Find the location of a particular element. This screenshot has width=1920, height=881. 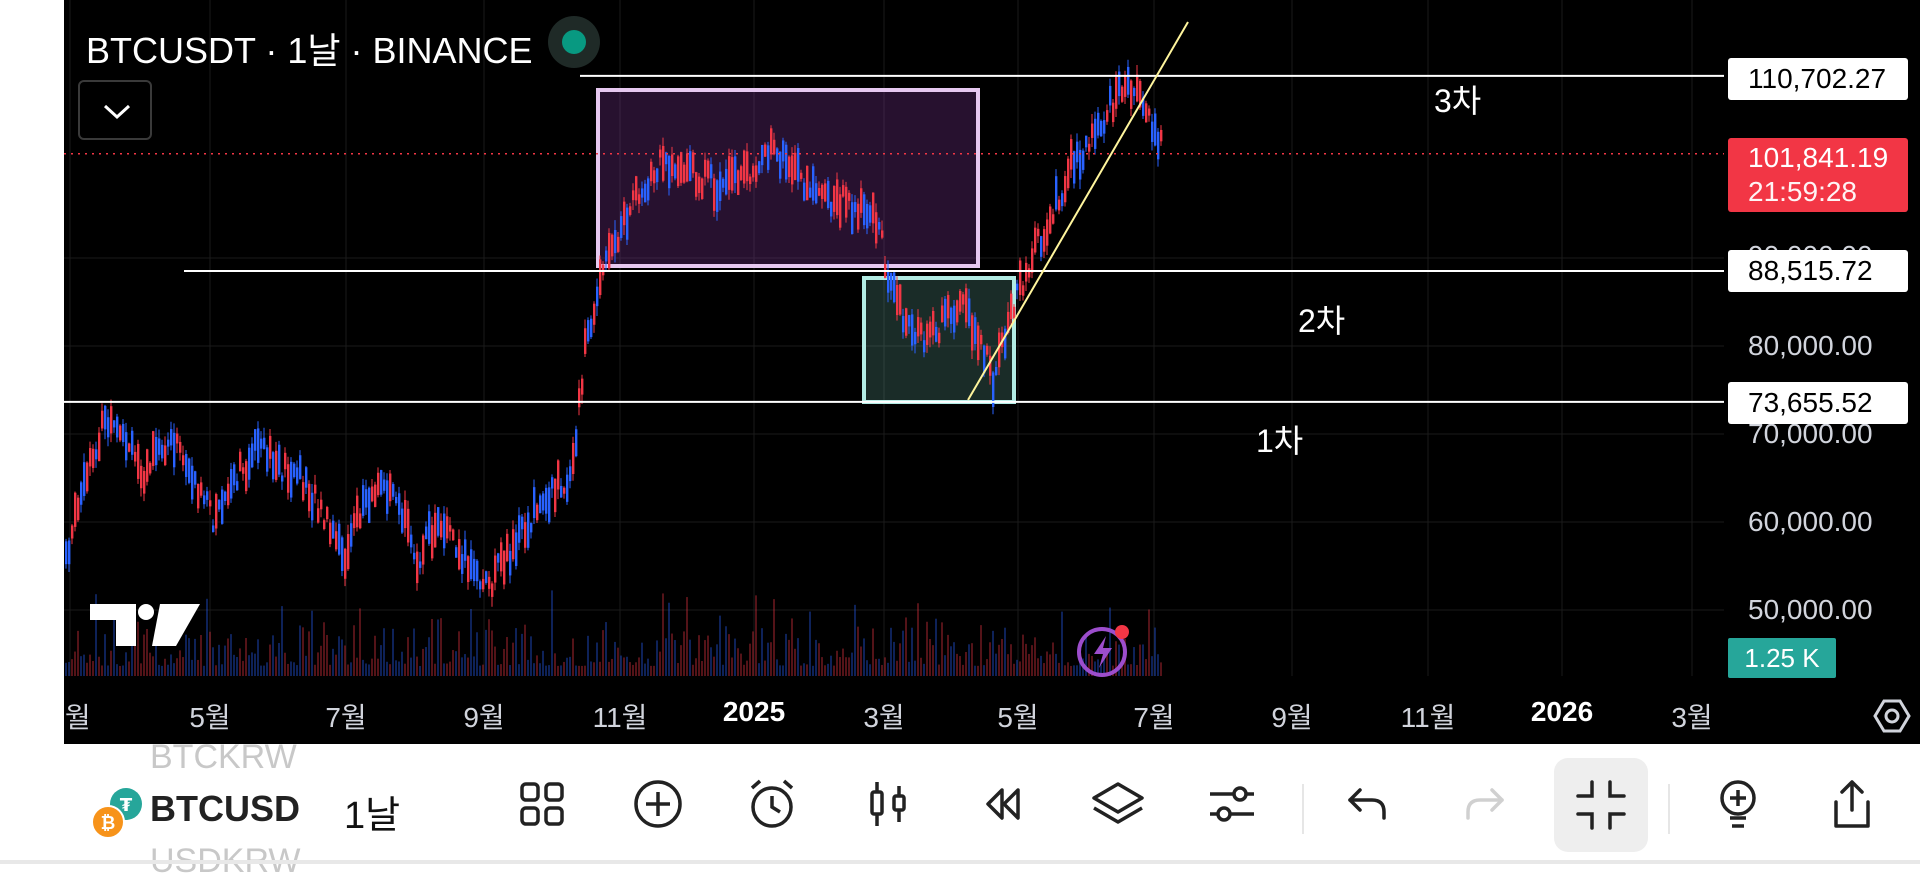

level-price-label: 73,655.52 is located at coordinates (1818, 403).